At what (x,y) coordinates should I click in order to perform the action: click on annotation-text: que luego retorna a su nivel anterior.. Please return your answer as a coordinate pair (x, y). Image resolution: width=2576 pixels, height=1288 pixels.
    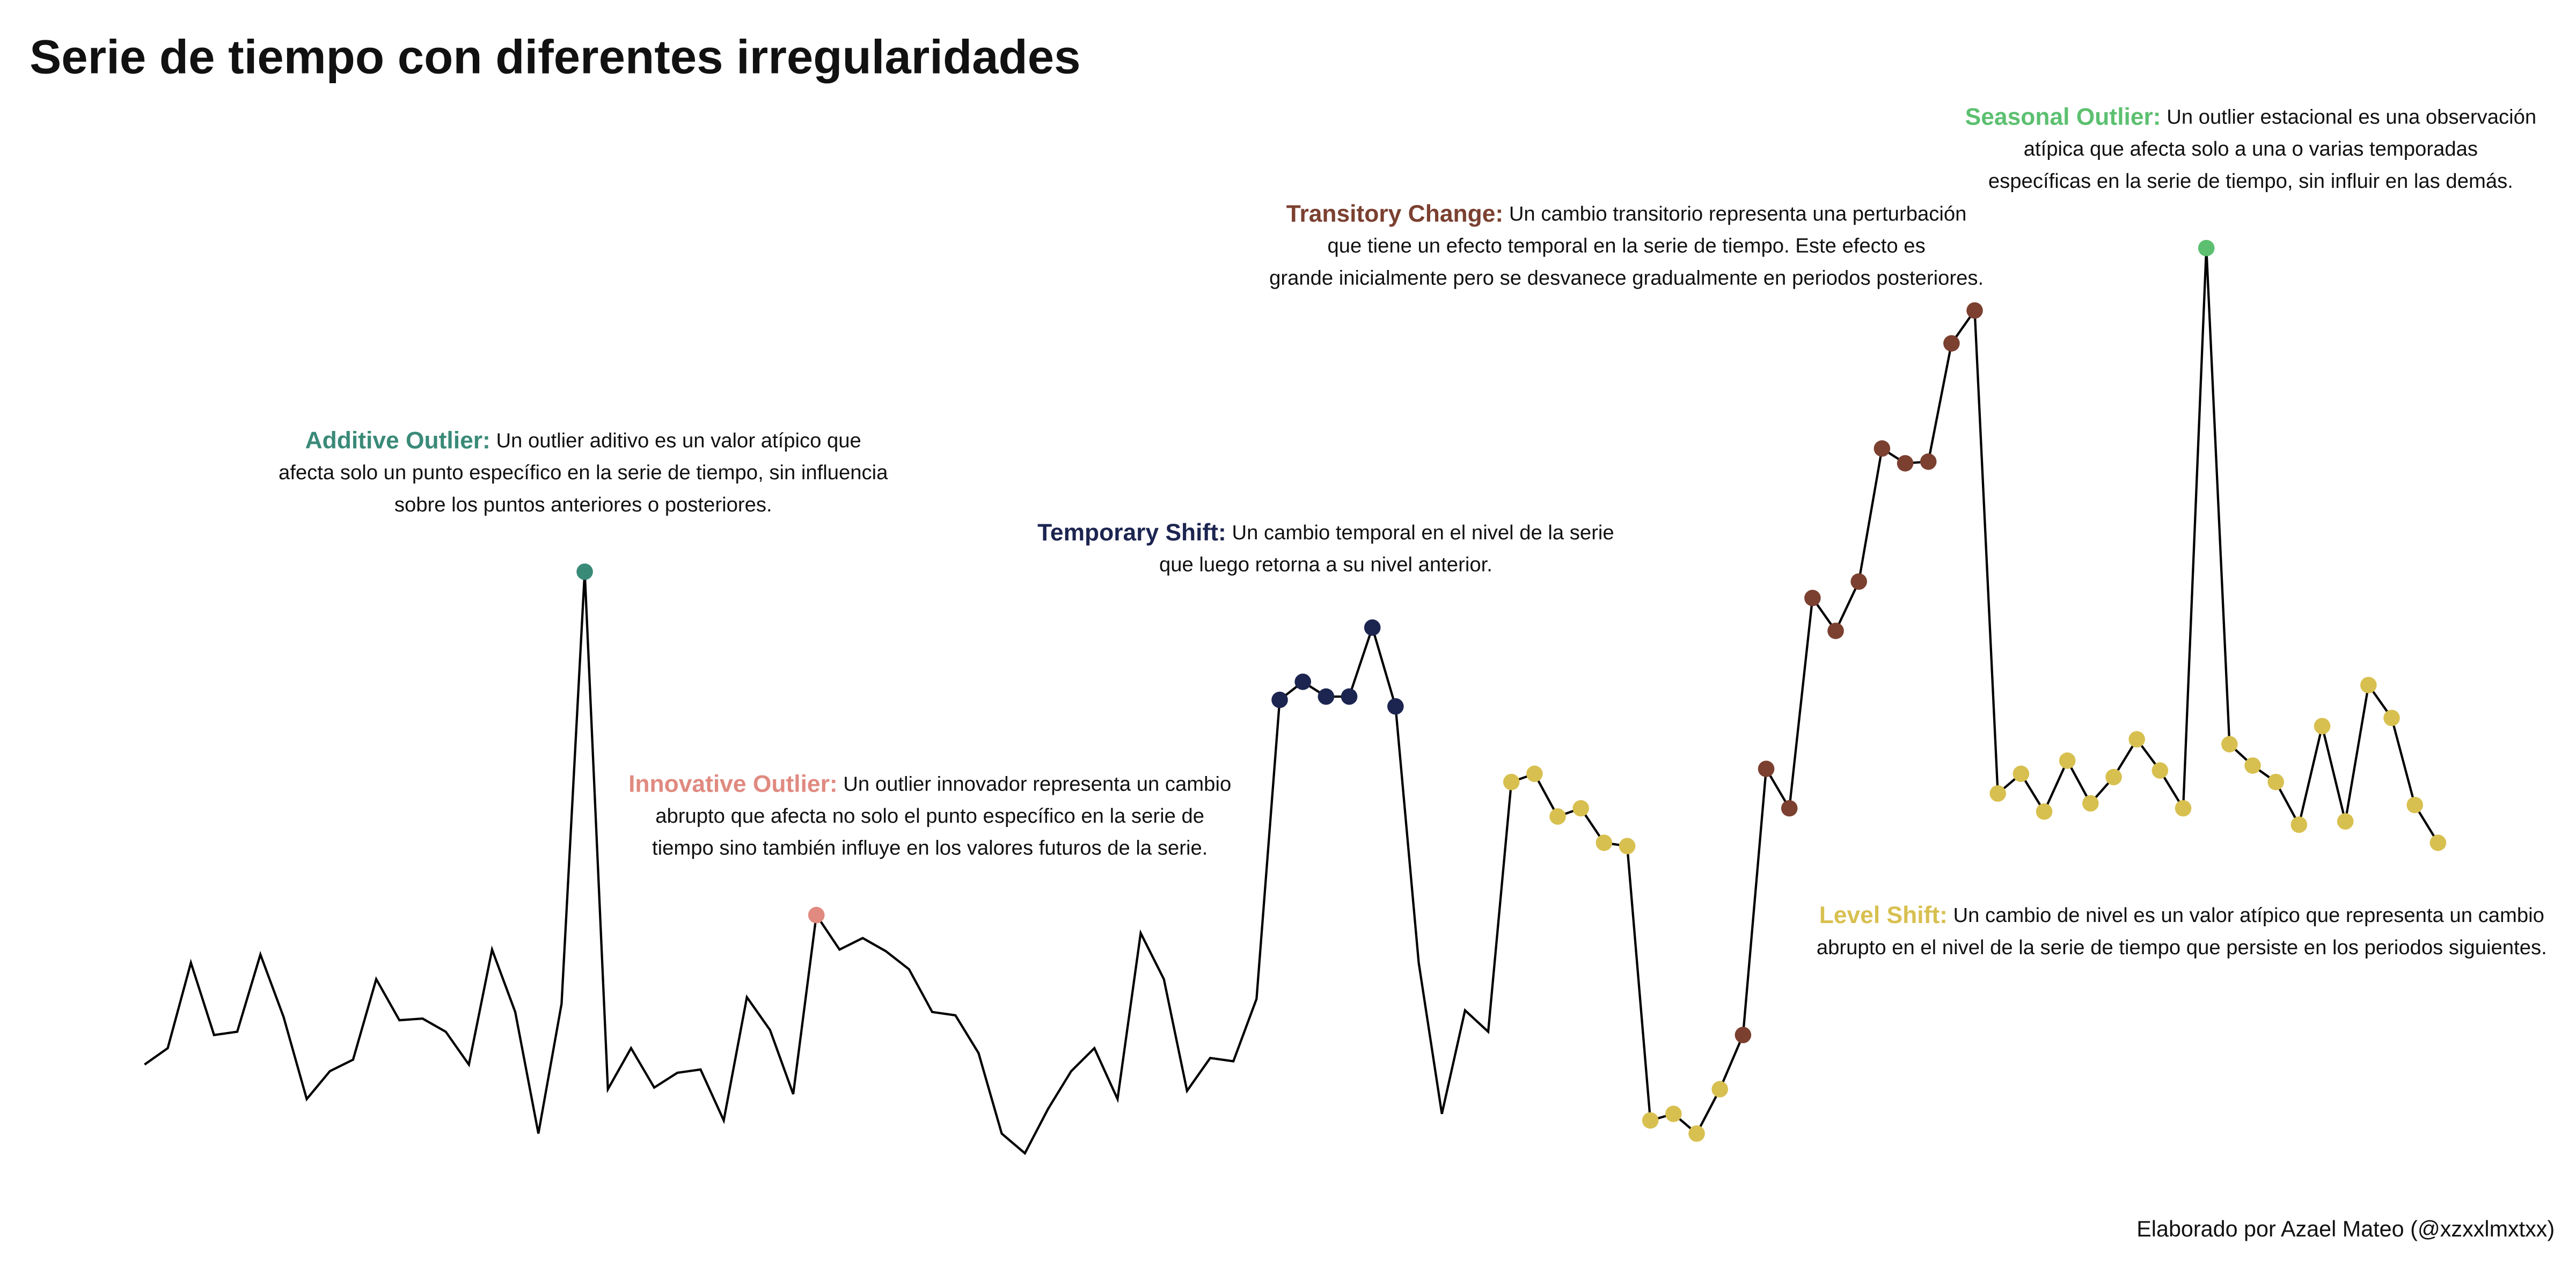
    Looking at the image, I should click on (1325, 564).